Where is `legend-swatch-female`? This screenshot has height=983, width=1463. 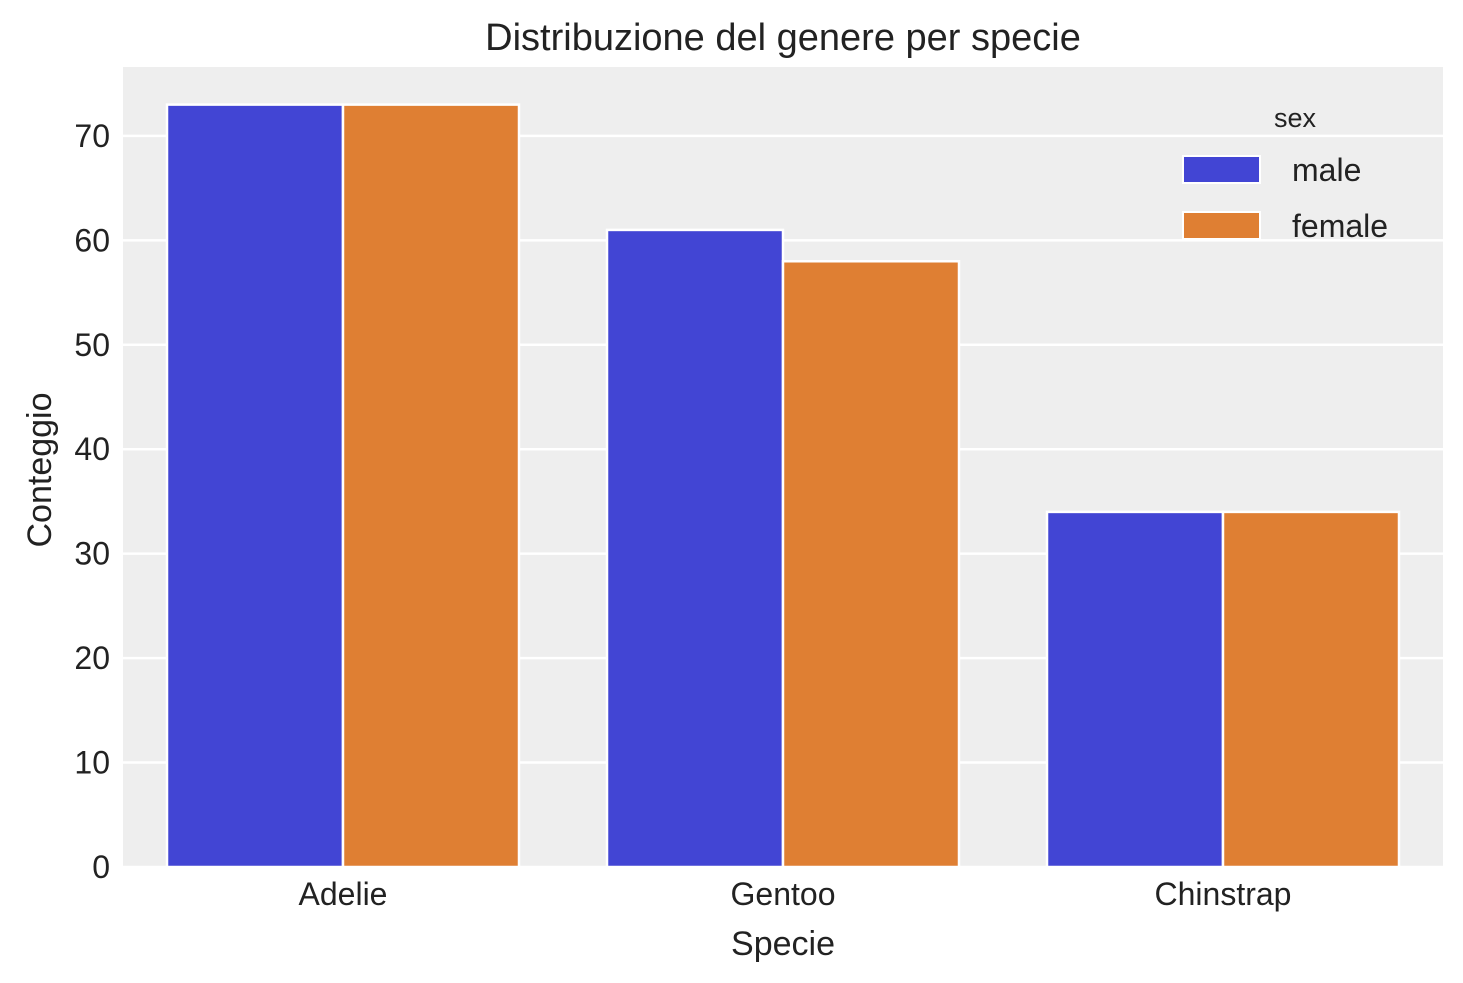
legend-swatch-female is located at coordinates (1221, 225).